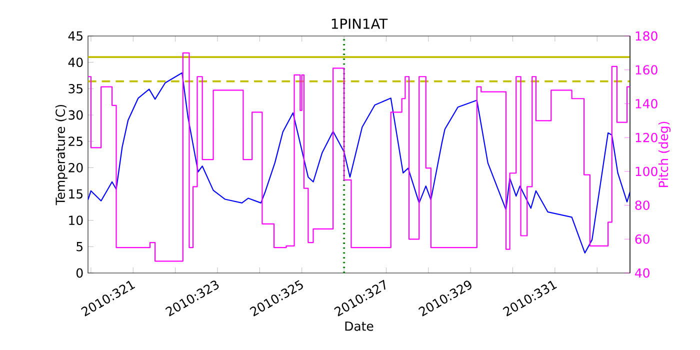 Image resolution: width=700 pixels, height=350 pixels. What do you see at coordinates (79, 247) in the screenshot?
I see `y-tick-label: 5` at bounding box center [79, 247].